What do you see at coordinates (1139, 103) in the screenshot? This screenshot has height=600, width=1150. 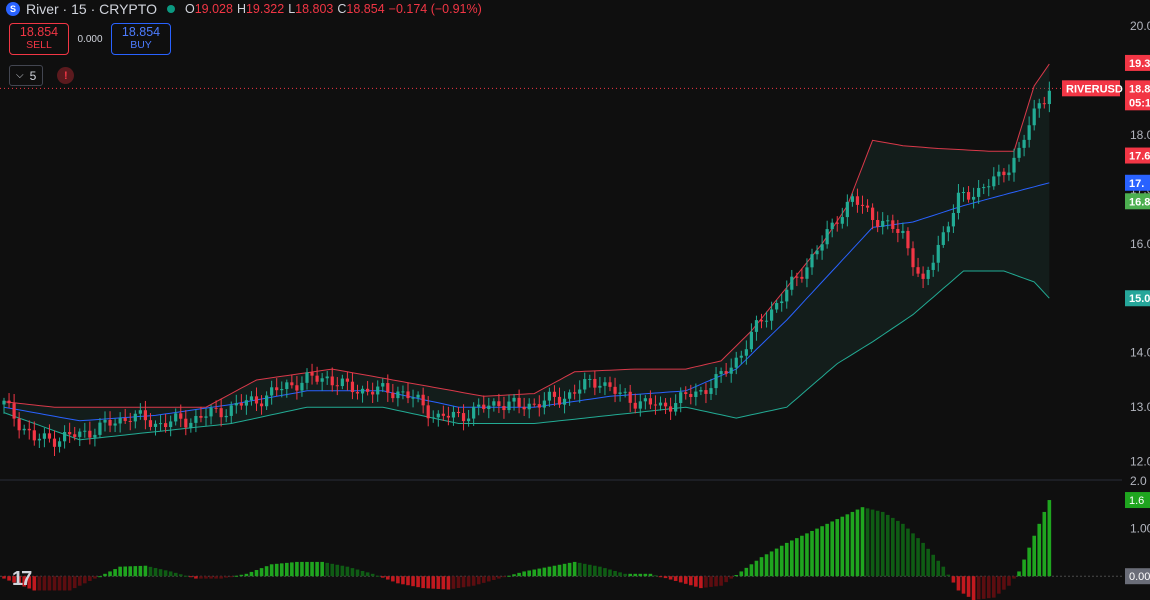 I see `svg-text: 05:1` at bounding box center [1139, 103].